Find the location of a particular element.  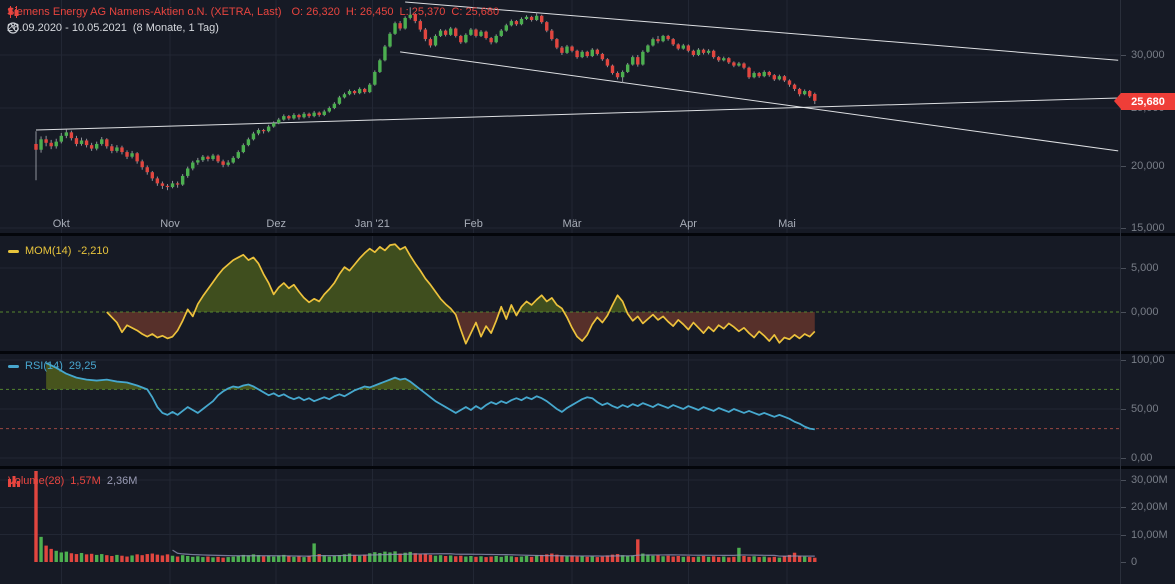

axis-label: 0 is located at coordinates (1134, 562).